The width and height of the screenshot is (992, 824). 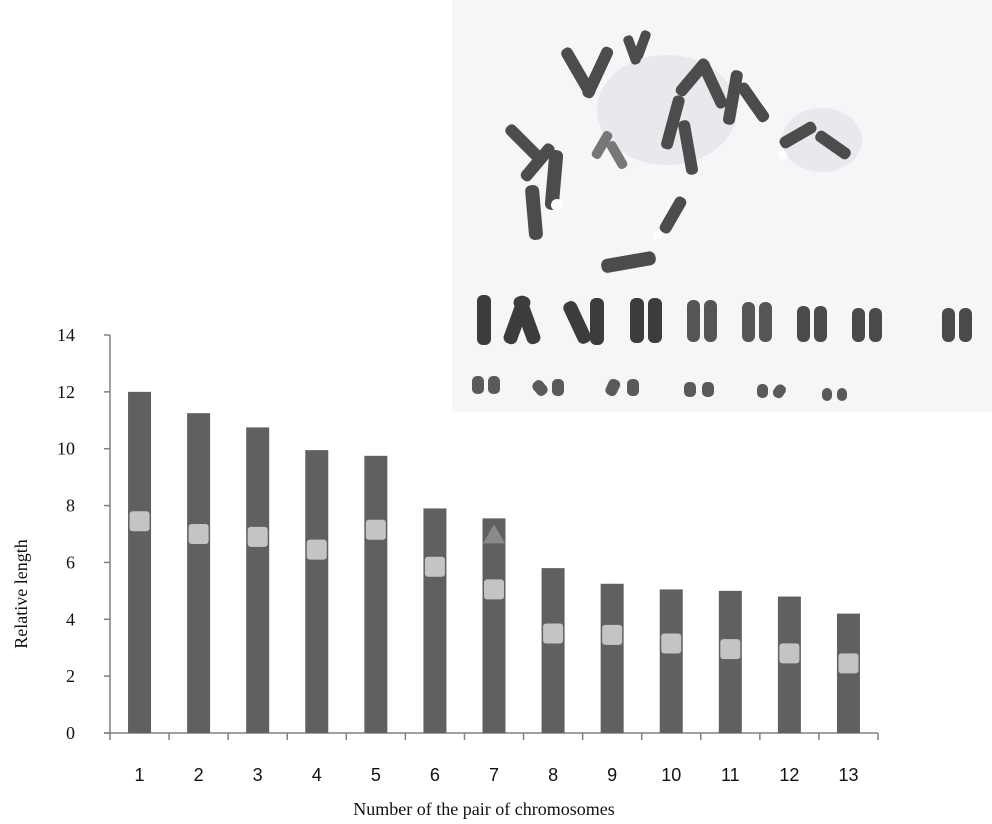 I want to click on x-tick-label: 9, so click(x=612, y=775).